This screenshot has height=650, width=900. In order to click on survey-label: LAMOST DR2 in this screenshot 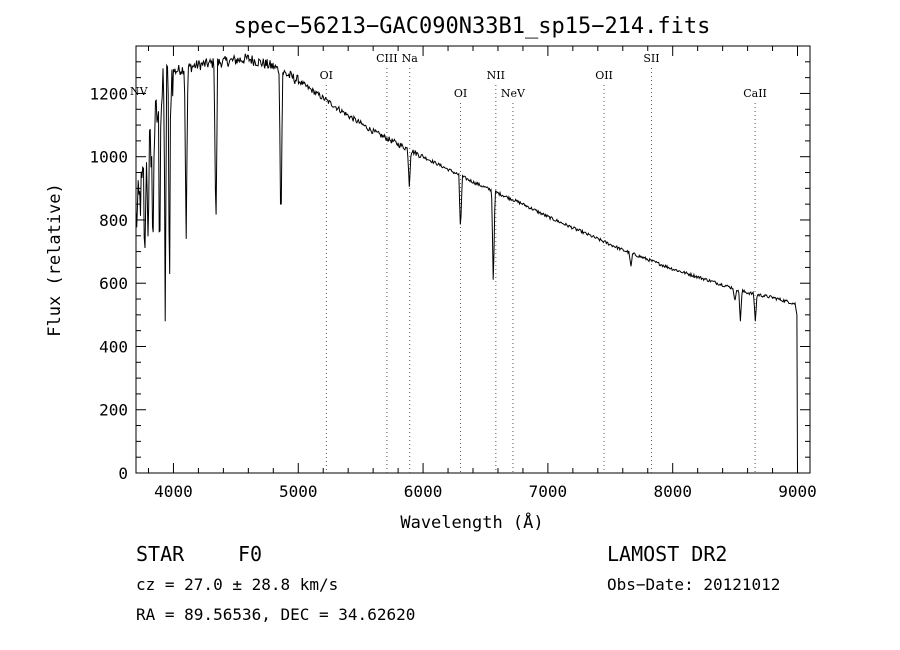, I will do `click(667, 554)`.